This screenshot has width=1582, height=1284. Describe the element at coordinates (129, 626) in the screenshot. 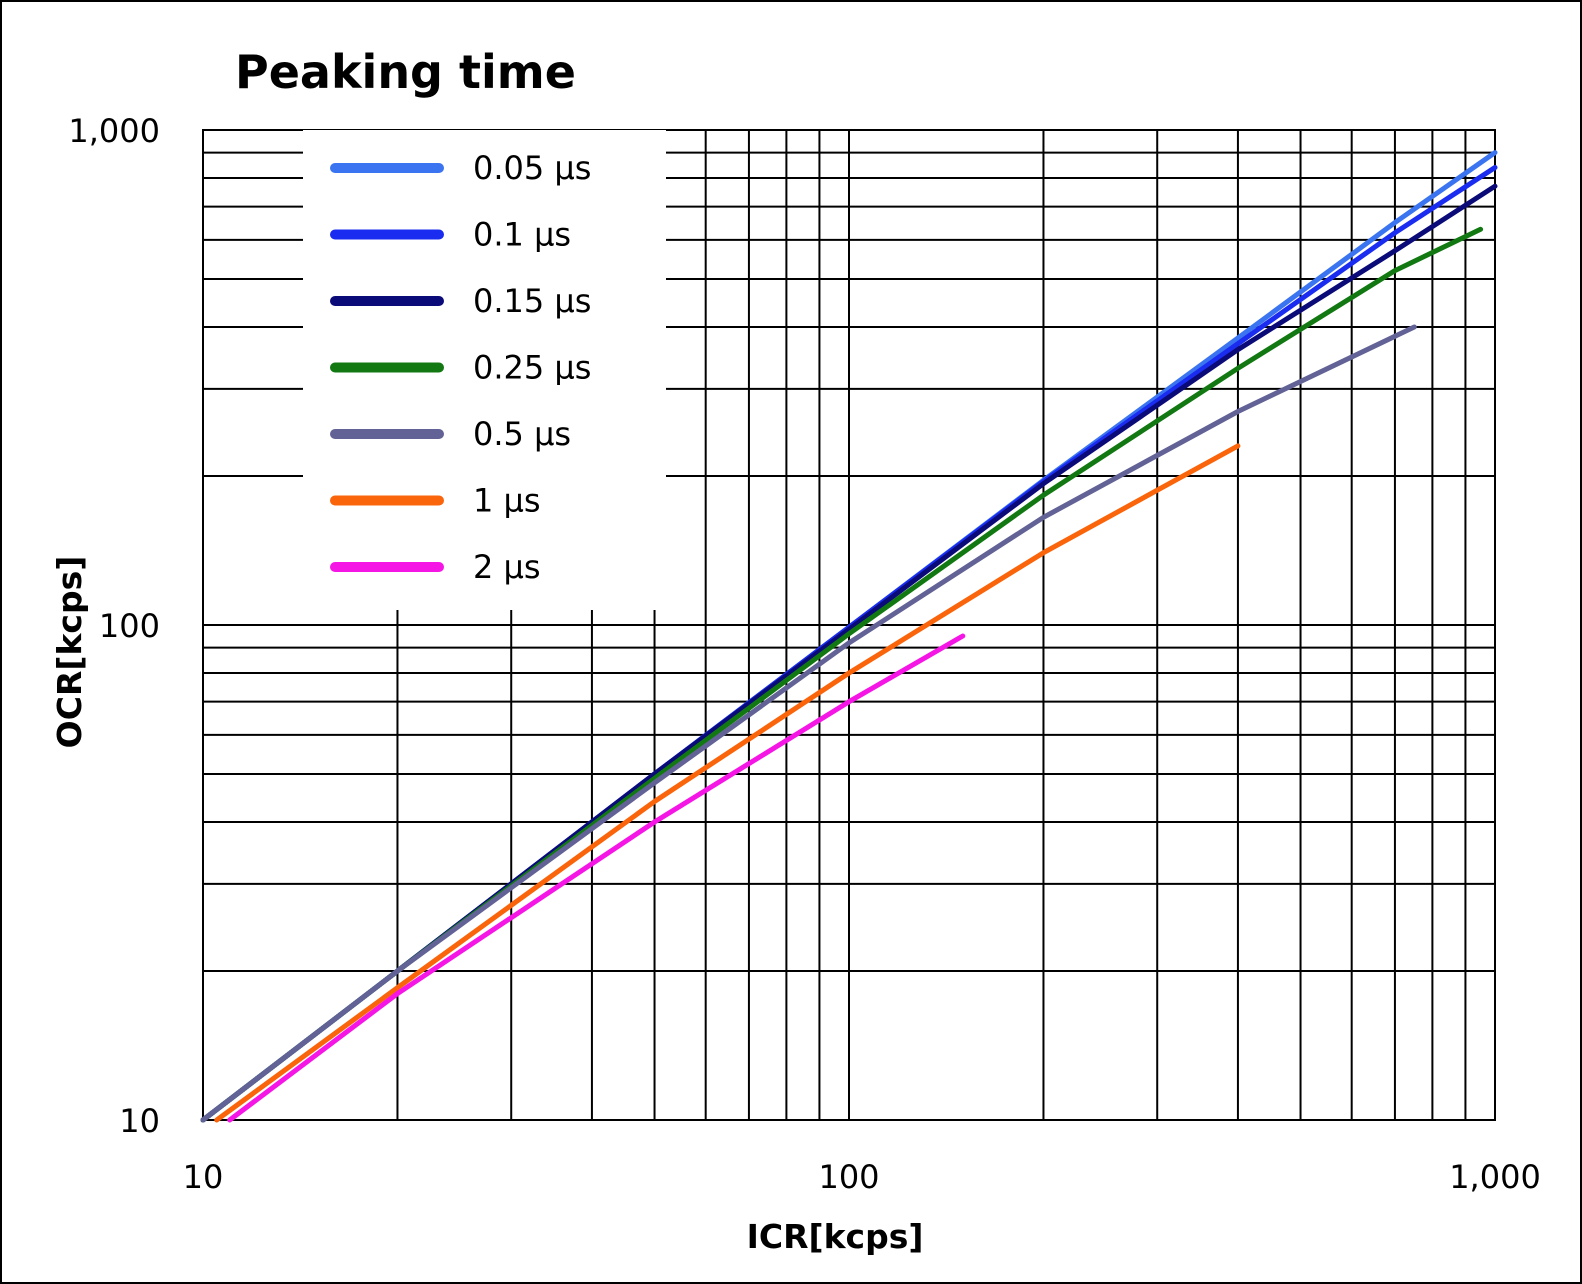

I see `y-tick-label: 100` at that location.